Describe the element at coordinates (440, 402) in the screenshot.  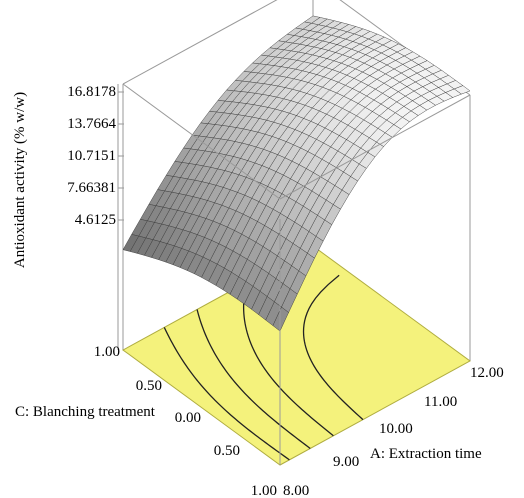
I see `x-tick-label: 11.00` at that location.